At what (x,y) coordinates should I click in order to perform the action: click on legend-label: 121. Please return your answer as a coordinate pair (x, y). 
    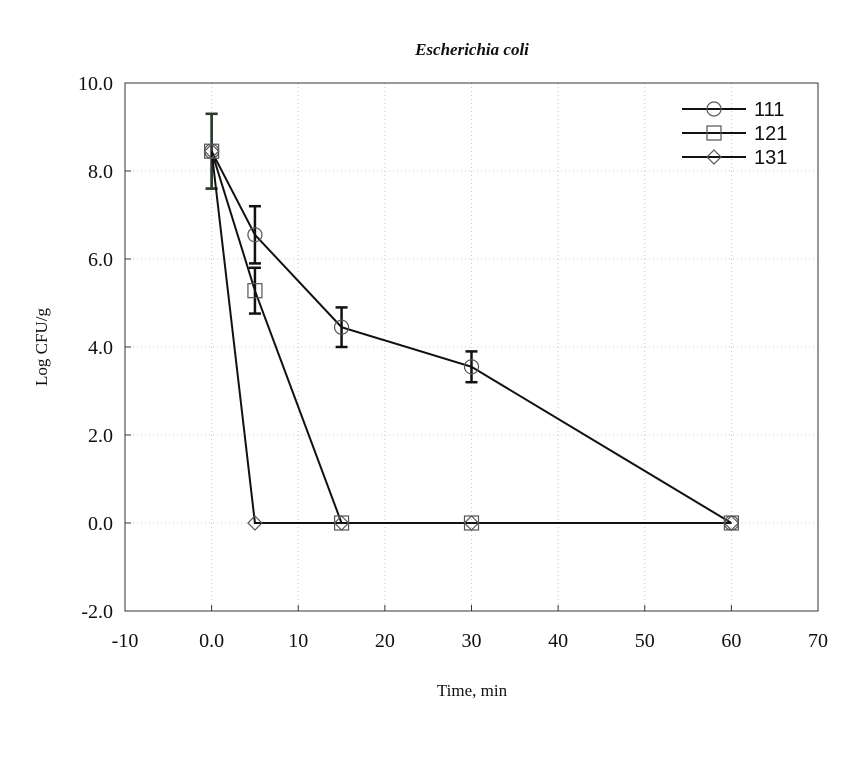
    Looking at the image, I should click on (770, 134).